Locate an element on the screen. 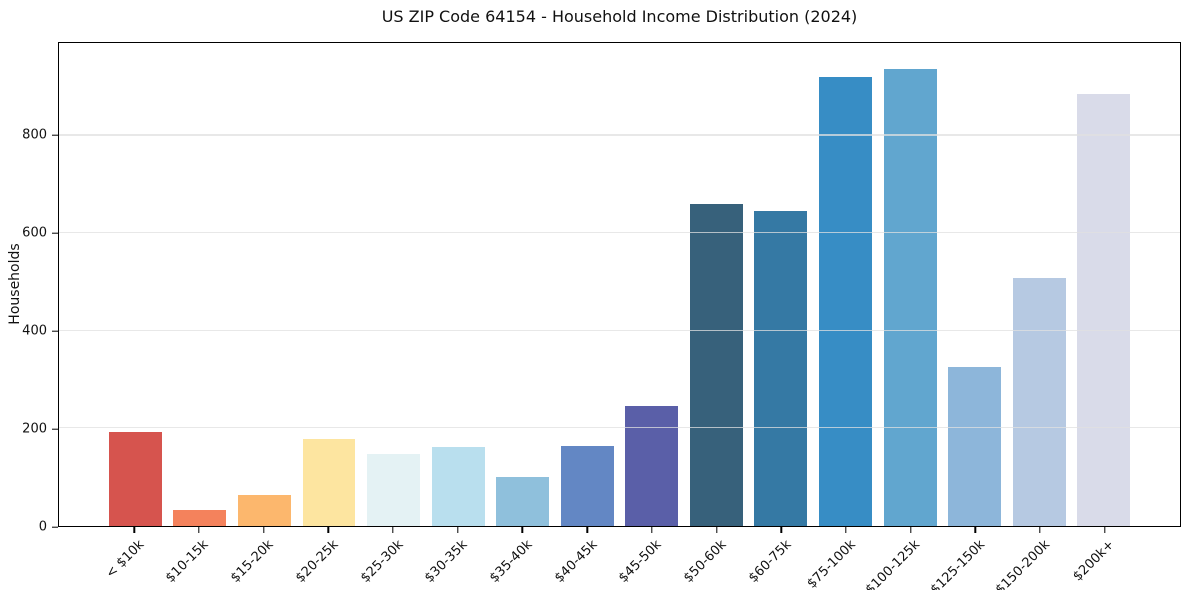 This screenshot has height=590, width=1189. bar-100-125k is located at coordinates (910, 297).